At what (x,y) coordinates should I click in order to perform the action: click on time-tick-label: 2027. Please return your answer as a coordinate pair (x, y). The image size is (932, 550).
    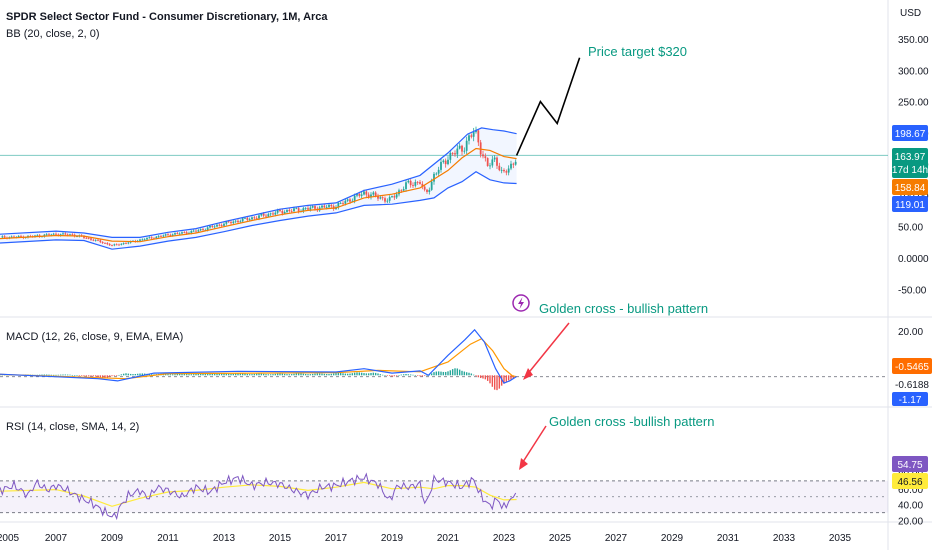
    Looking at the image, I should click on (616, 538).